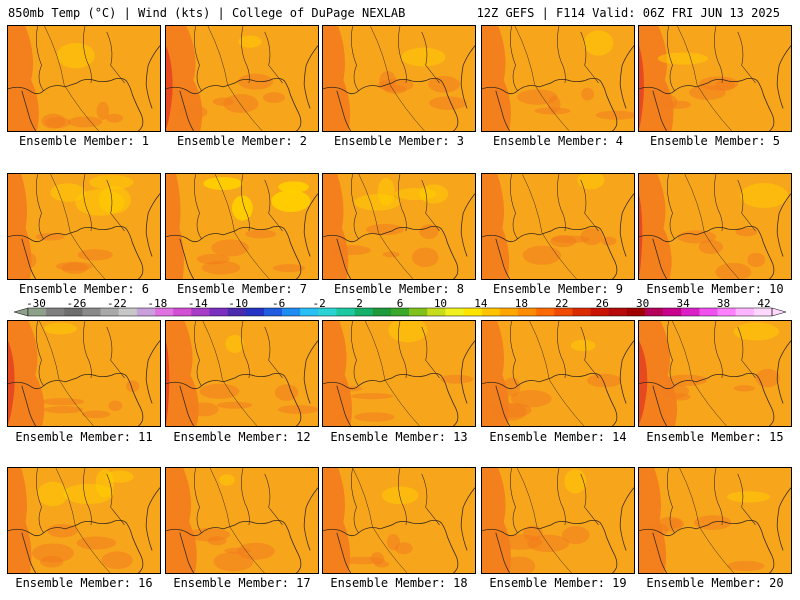  I want to click on colorbar-tick-label: 18, so click(521, 303).